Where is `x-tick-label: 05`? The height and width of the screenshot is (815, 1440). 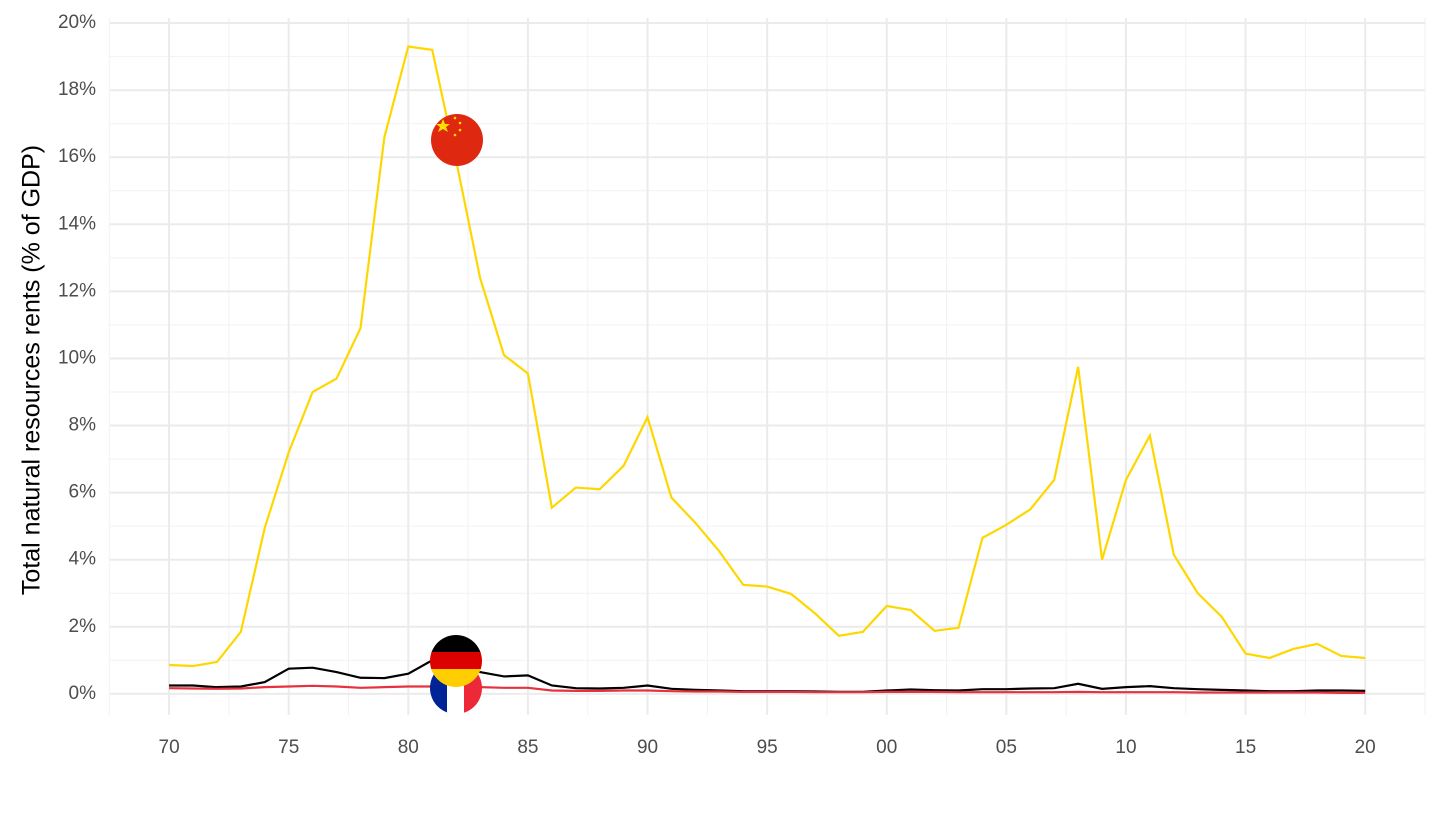 x-tick-label: 05 is located at coordinates (1006, 747).